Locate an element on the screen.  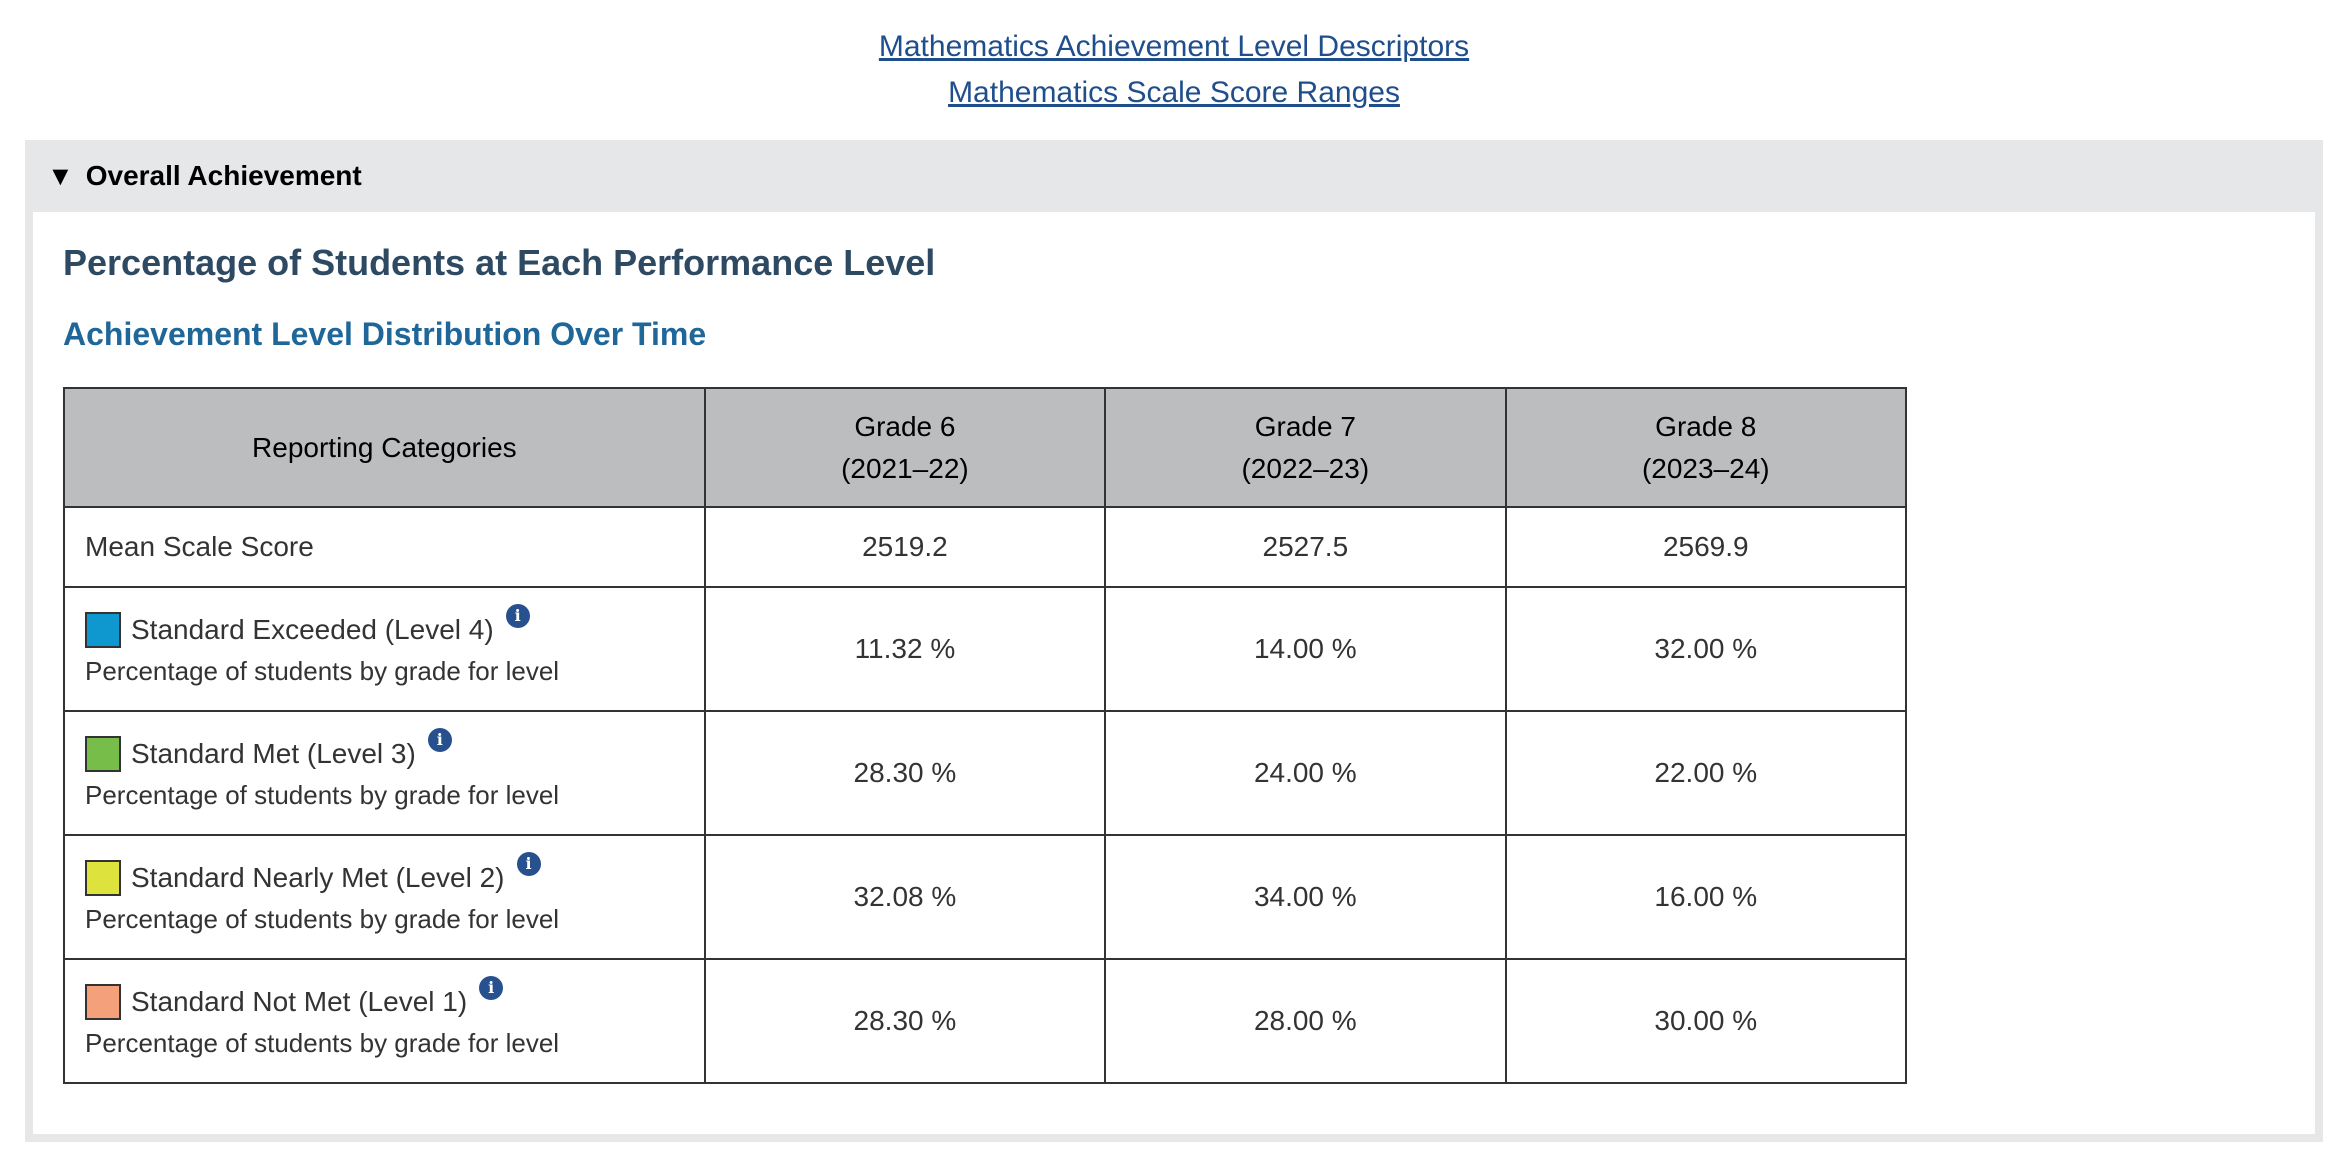
table-cell-value: 32.00 % is located at coordinates (1706, 649).